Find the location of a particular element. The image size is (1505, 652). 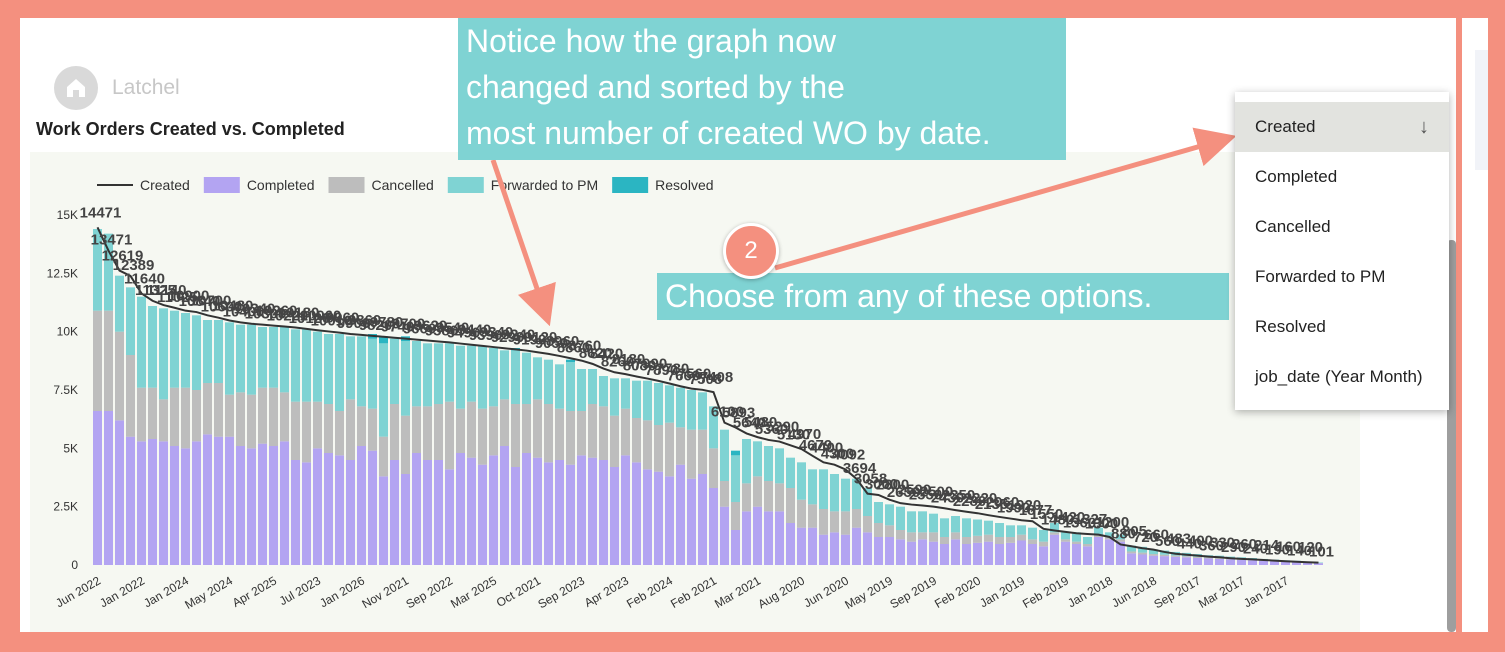

data-label: 8420 is located at coordinates (606, 354).